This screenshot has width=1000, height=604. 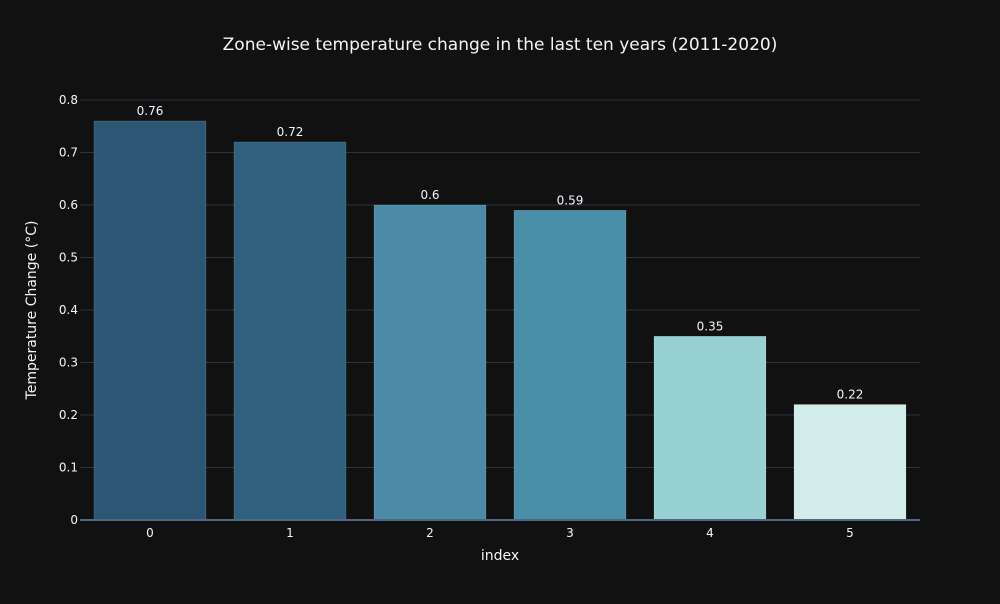 What do you see at coordinates (150, 533) in the screenshot?
I see `x-tick-label: 0` at bounding box center [150, 533].